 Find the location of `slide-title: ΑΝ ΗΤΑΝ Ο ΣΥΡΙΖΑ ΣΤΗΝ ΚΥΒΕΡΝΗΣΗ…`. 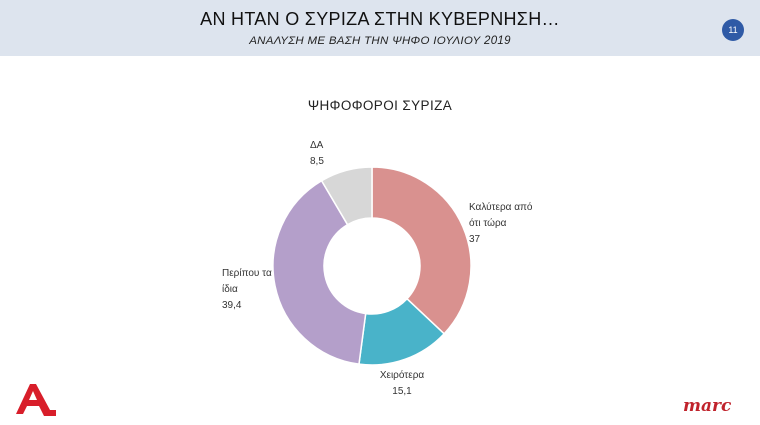

slide-title: ΑΝ ΗΤΑΝ Ο ΣΥΡΙΖΑ ΣΤΗΝ ΚΥΒΕΡΝΗΣΗ… is located at coordinates (380, 19).